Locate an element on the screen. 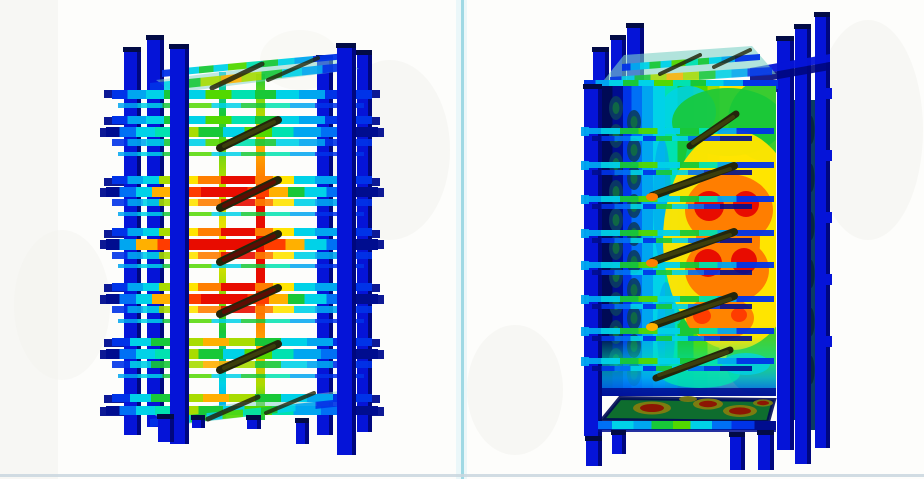  divider-line is located at coordinates (462, 239).